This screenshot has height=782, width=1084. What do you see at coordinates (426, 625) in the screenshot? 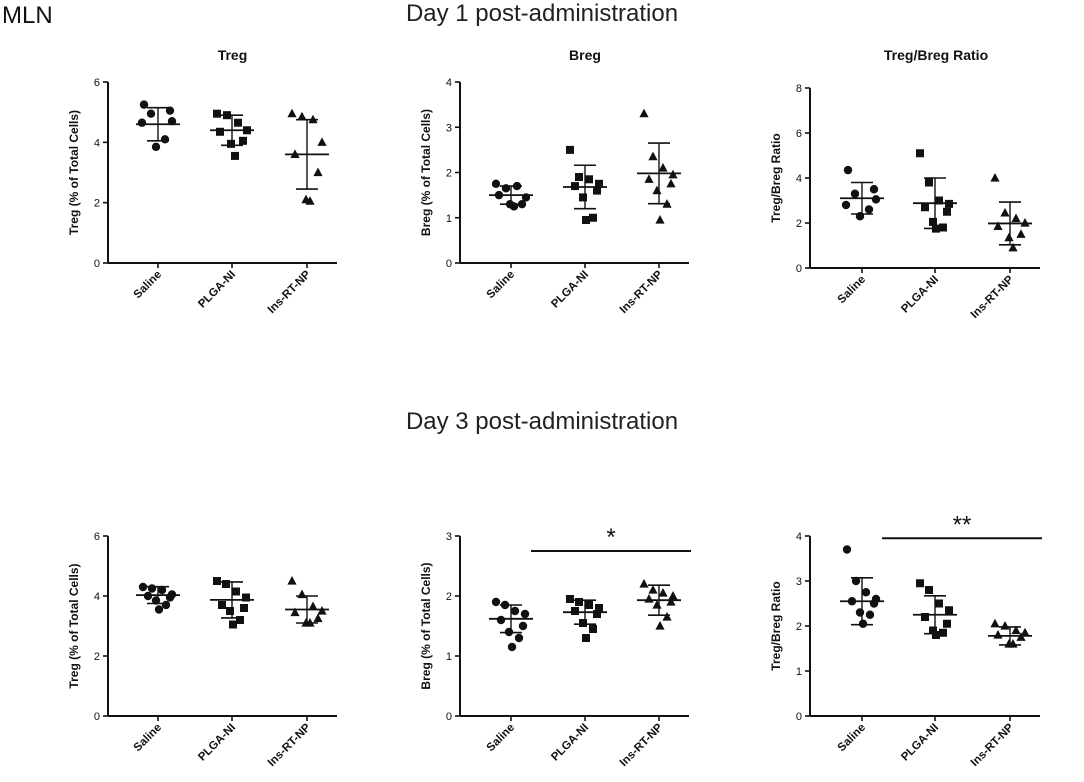
I see `y-axis-label: Breg (% of Total Cells)` at bounding box center [426, 625].